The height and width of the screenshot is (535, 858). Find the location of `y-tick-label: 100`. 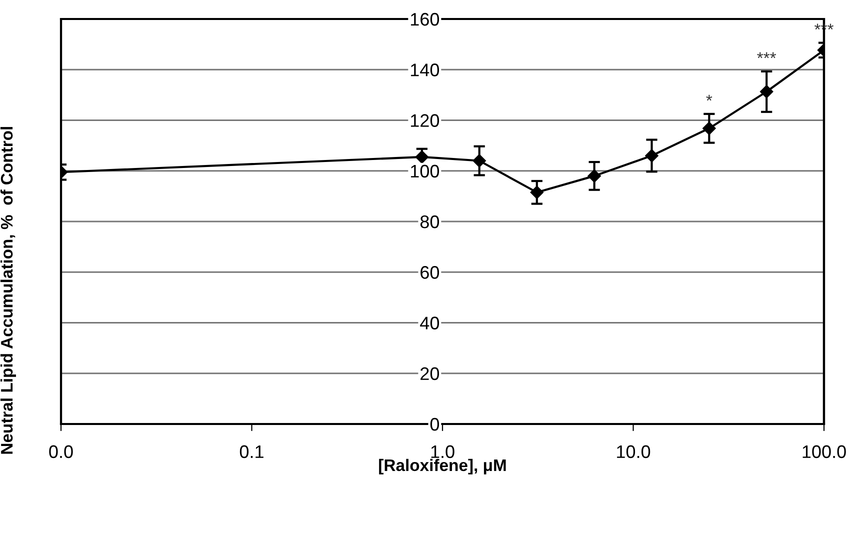

y-tick-label: 100 is located at coordinates (425, 171).